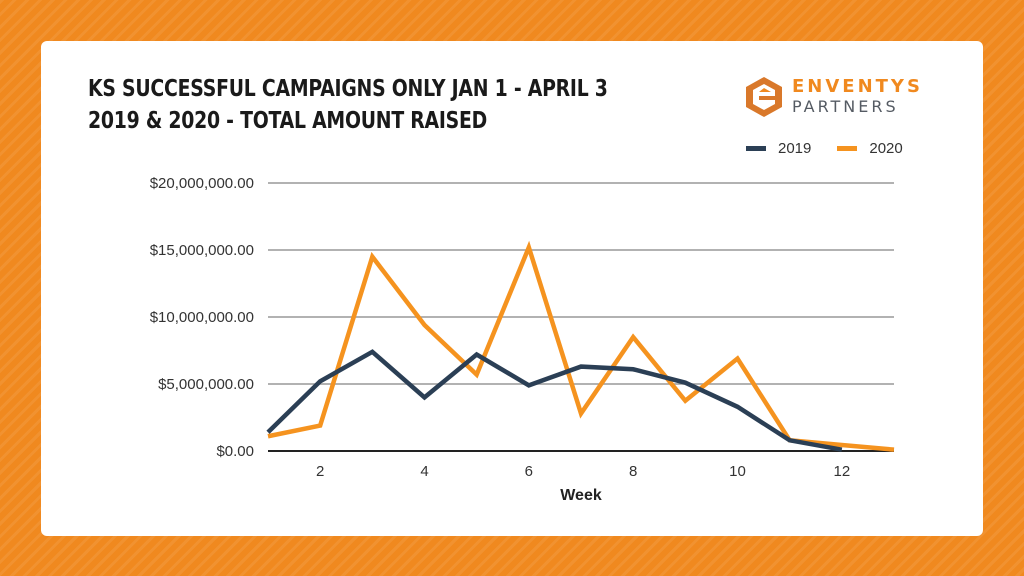  I want to click on legend-item-2020: 2020, so click(870, 148).